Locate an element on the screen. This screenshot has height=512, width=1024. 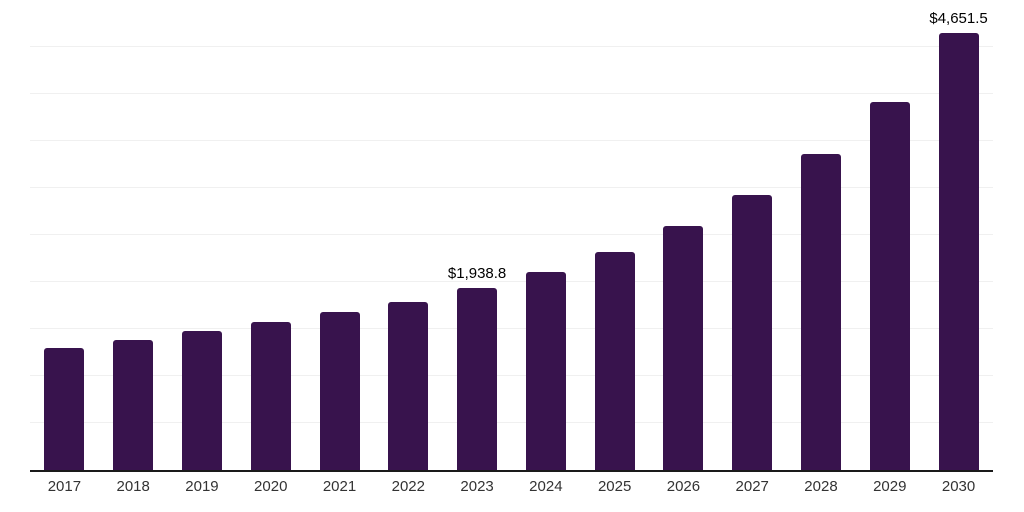
bar-slot-2027 is located at coordinates (752, 235).